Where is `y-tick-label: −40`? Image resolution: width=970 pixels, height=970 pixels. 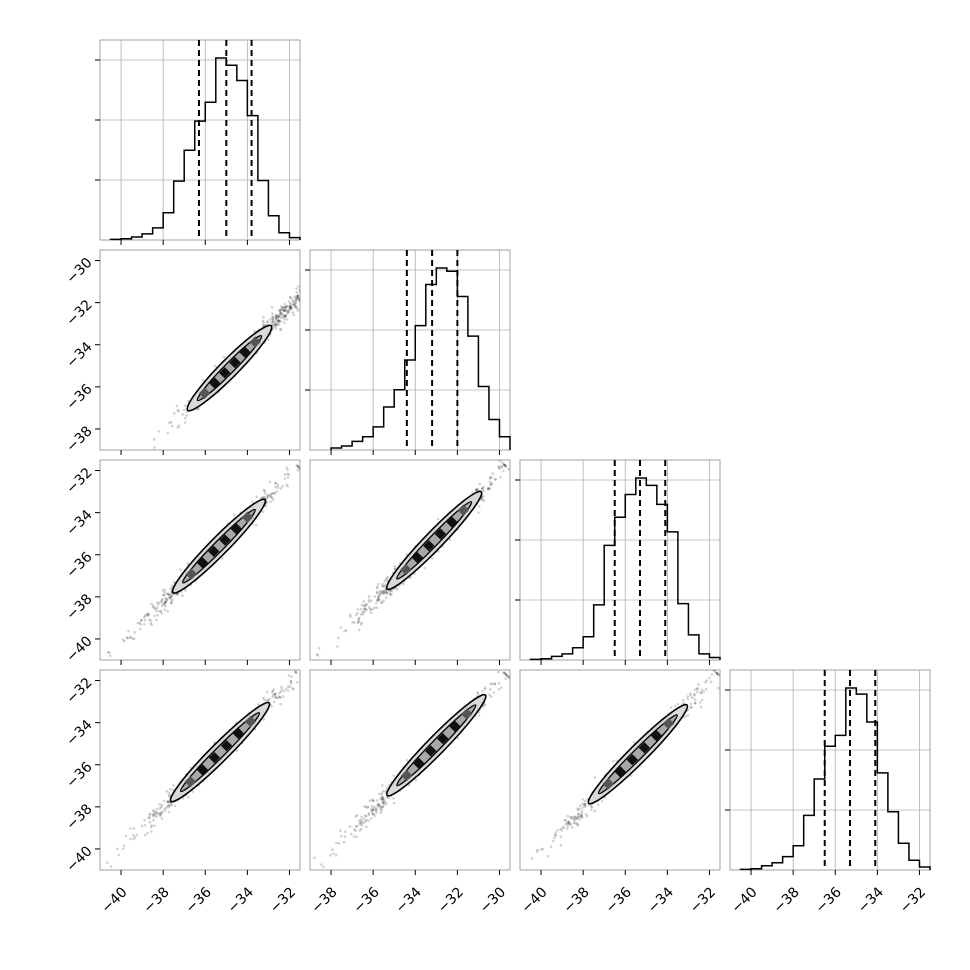
y-tick-label: −40 is located at coordinates (79, 859).